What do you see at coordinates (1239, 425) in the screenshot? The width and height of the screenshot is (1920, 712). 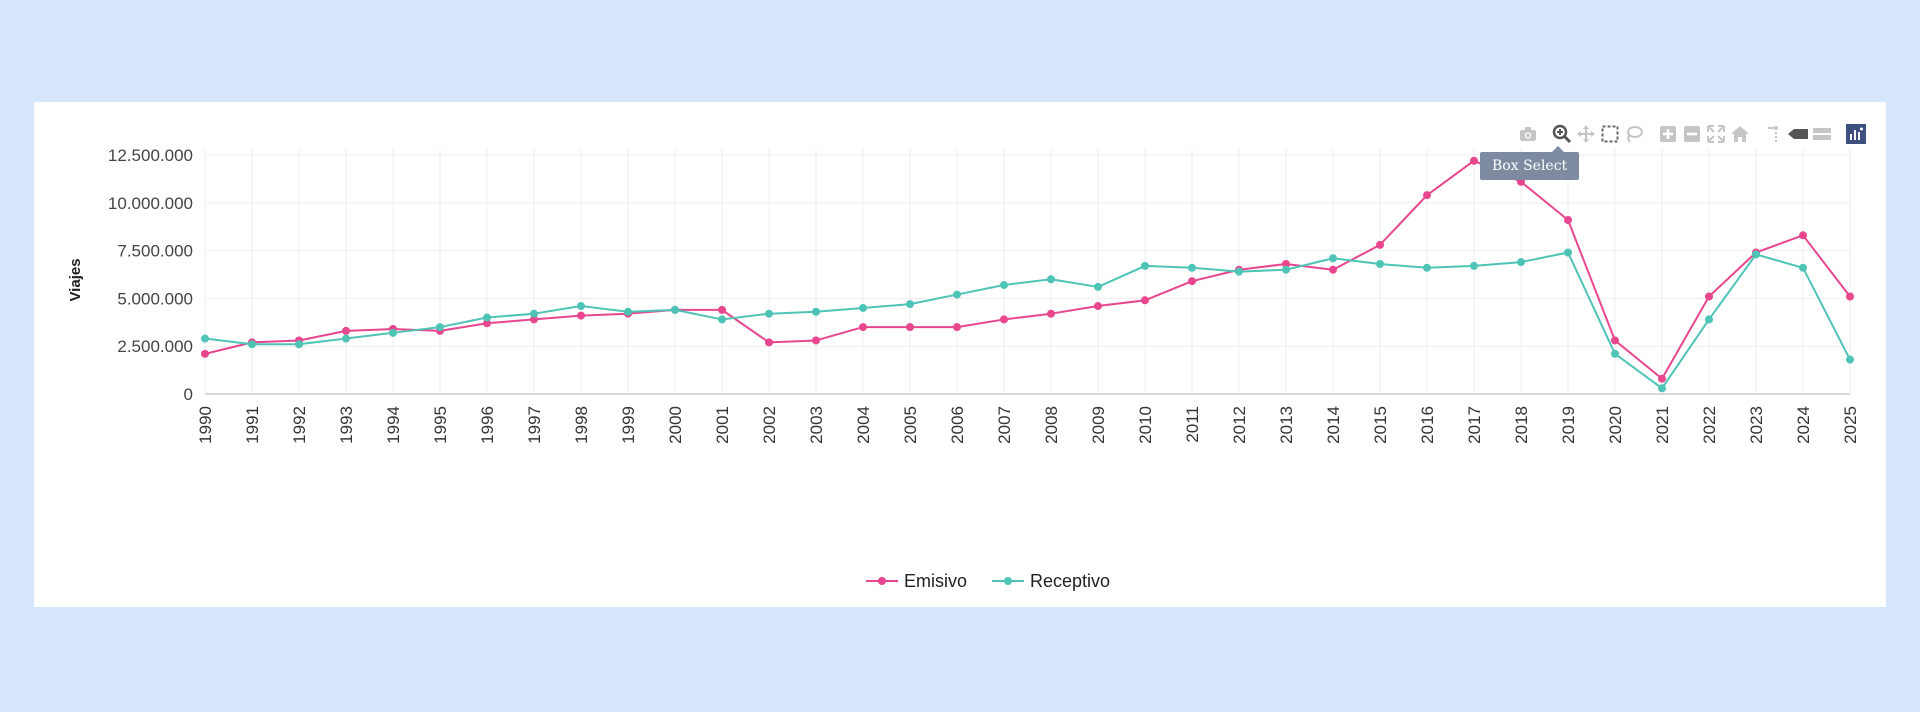 I see `x-tick-label: 2012` at bounding box center [1239, 425].